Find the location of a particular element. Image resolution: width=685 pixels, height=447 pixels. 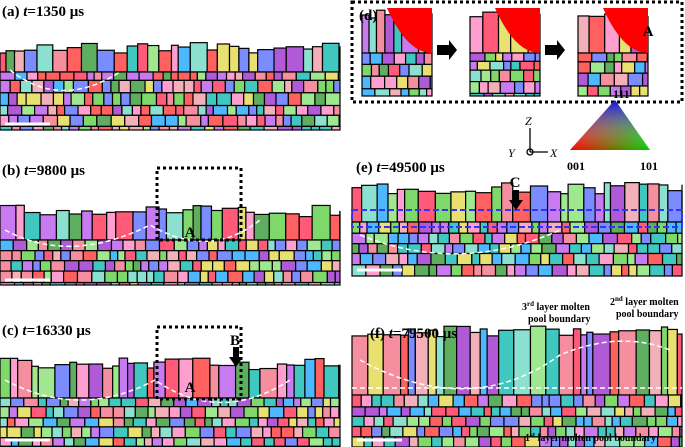

axis-label: Y is located at coordinates (512, 153).